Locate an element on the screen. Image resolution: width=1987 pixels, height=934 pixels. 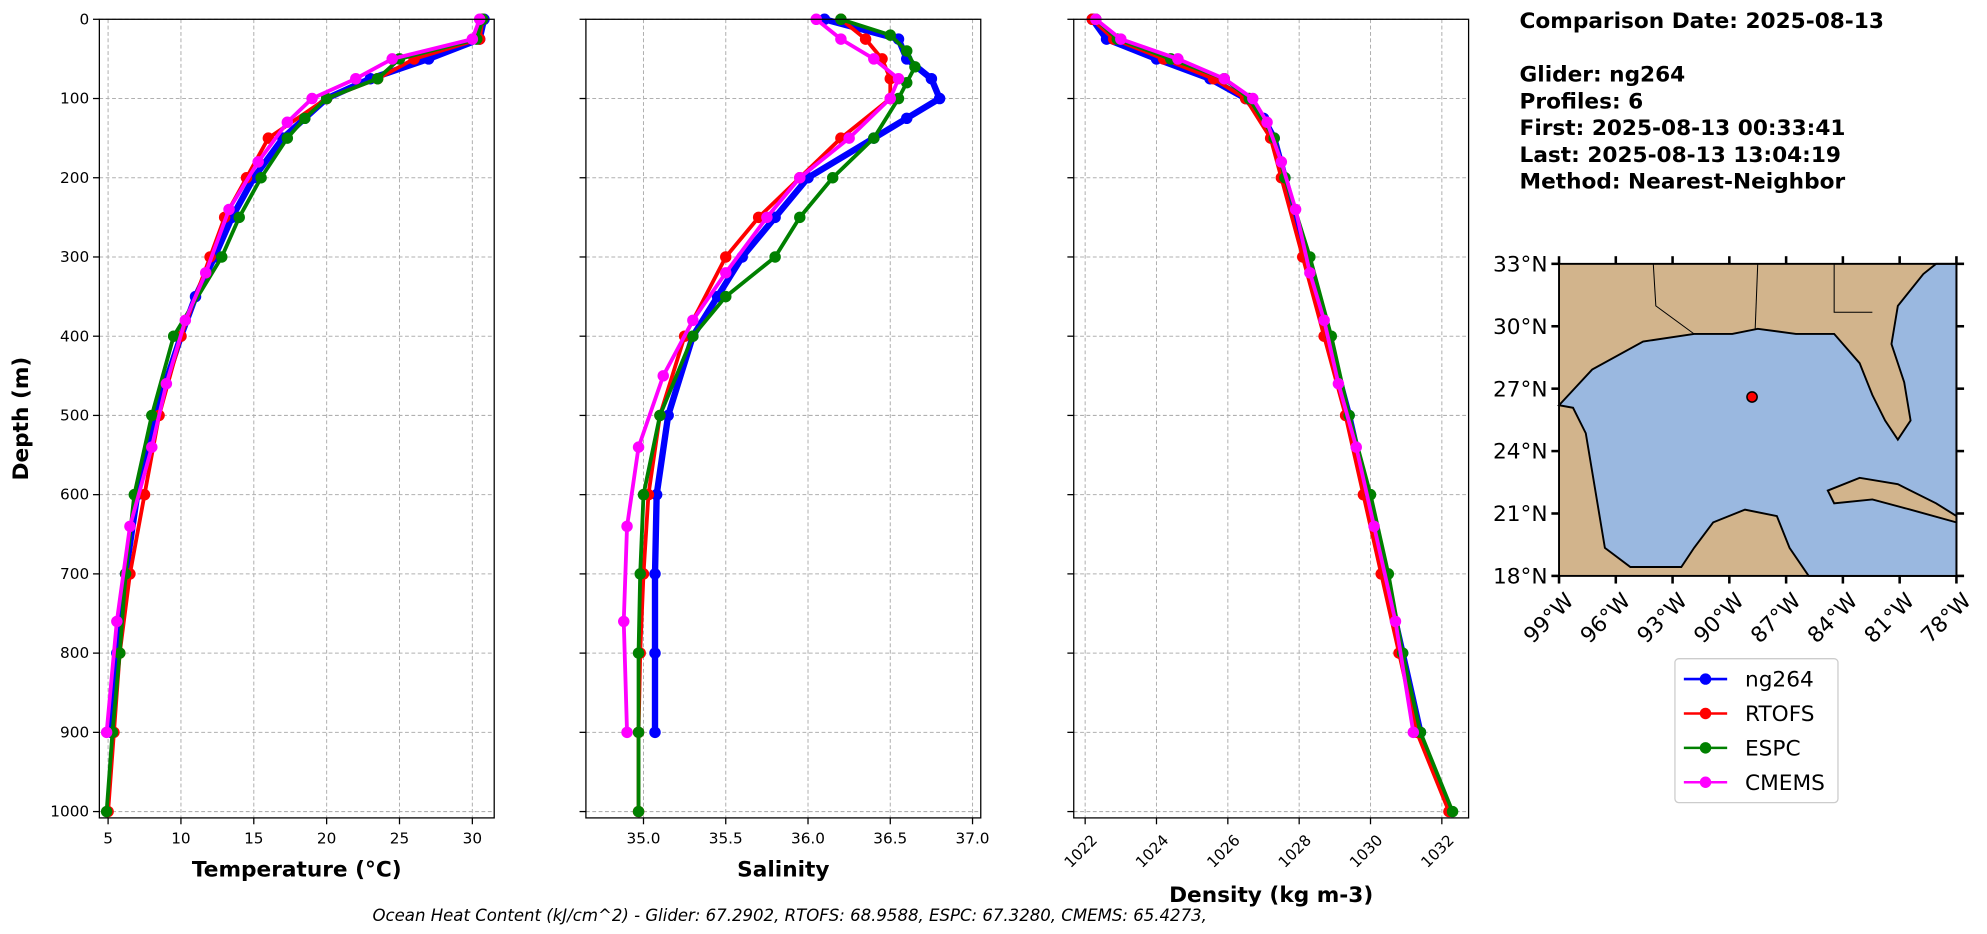
lon-tick-label: 90°W is located at coordinates (1719, 619).